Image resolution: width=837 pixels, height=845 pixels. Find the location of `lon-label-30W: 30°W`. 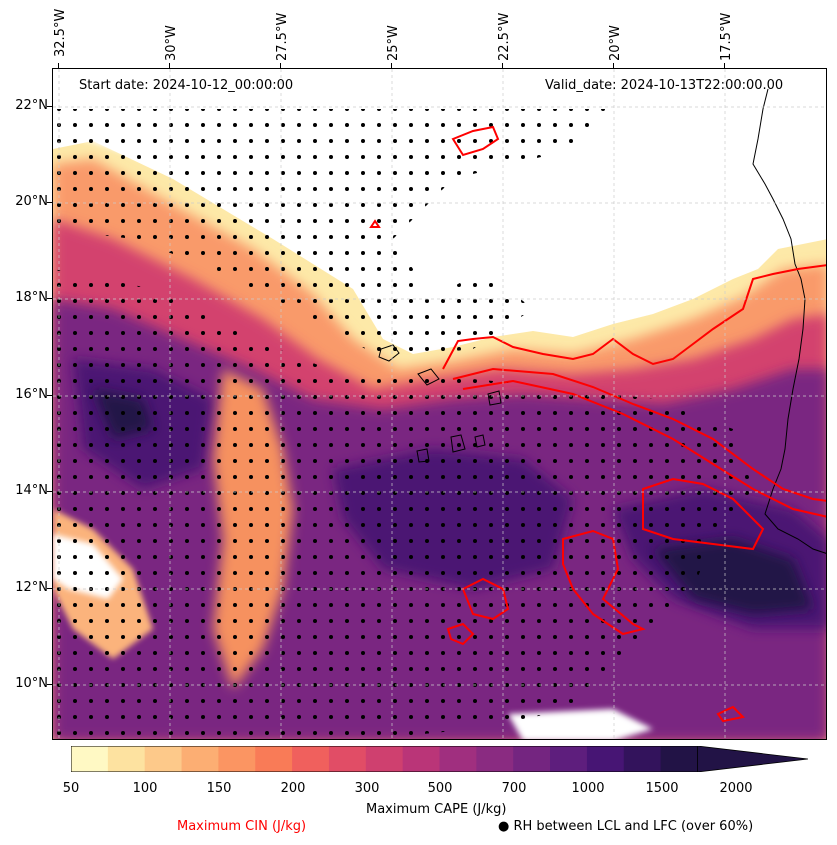

lon-label-30W: 30°W is located at coordinates (171, 43).